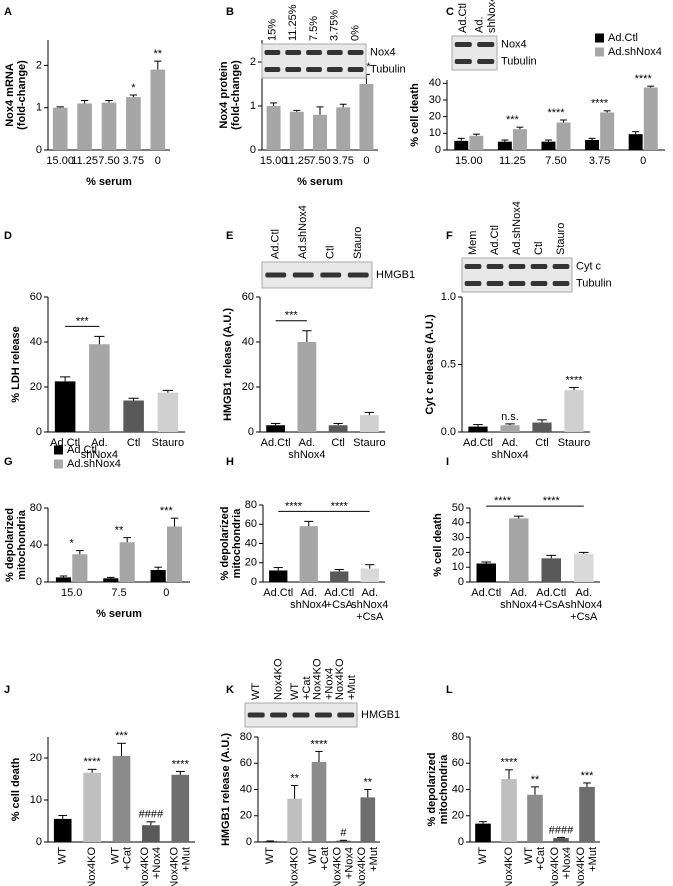  Describe the element at coordinates (339, 599) in the screenshot. I see `x-tick-label: Ad.Ctl +CsA` at that location.